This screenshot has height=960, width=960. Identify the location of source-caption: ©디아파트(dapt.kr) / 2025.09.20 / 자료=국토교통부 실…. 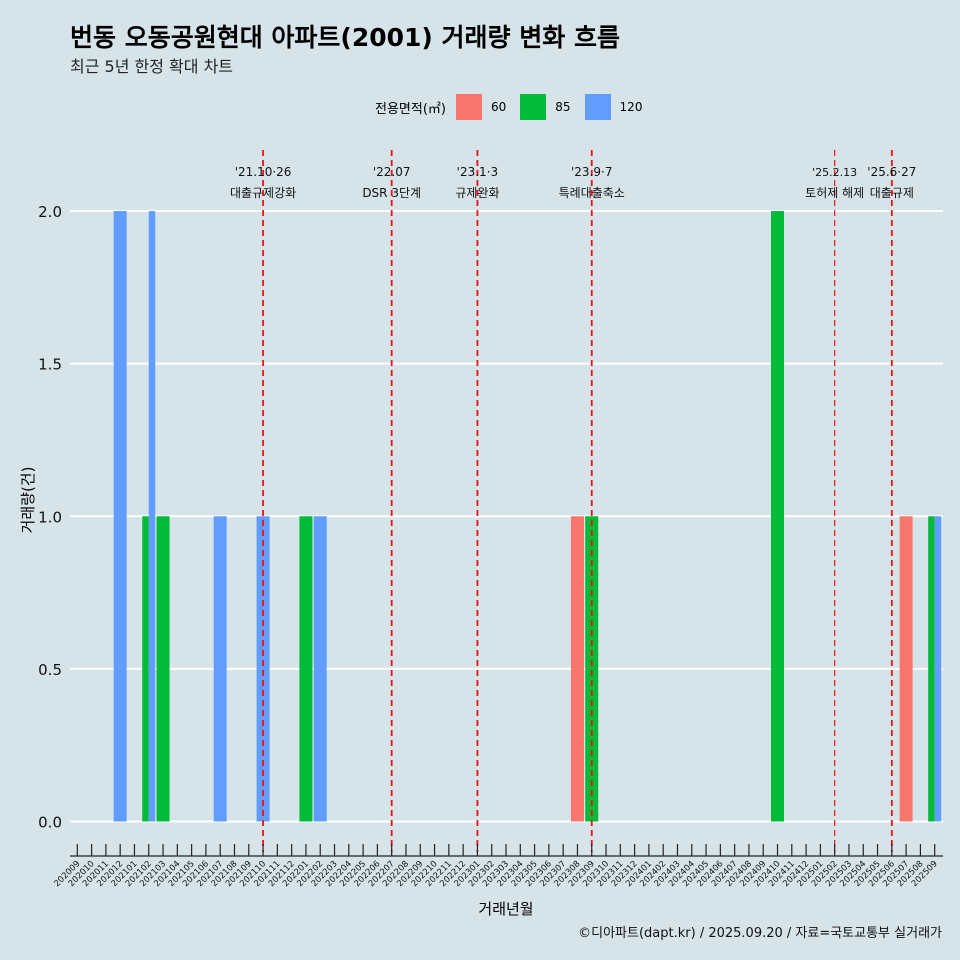
(760, 933).